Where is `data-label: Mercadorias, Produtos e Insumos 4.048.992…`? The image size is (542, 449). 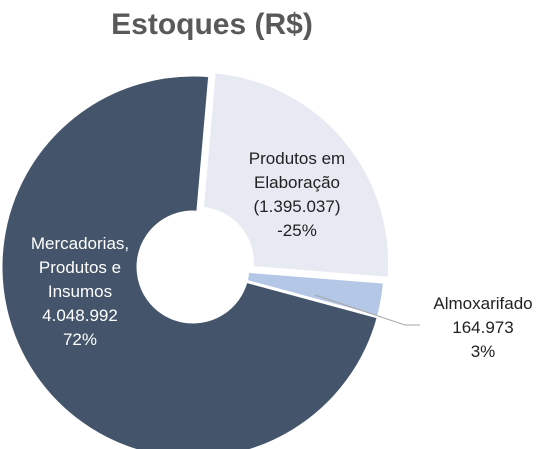 data-label: Mercadorias, Produtos e Insumos 4.048.992… is located at coordinates (80, 292).